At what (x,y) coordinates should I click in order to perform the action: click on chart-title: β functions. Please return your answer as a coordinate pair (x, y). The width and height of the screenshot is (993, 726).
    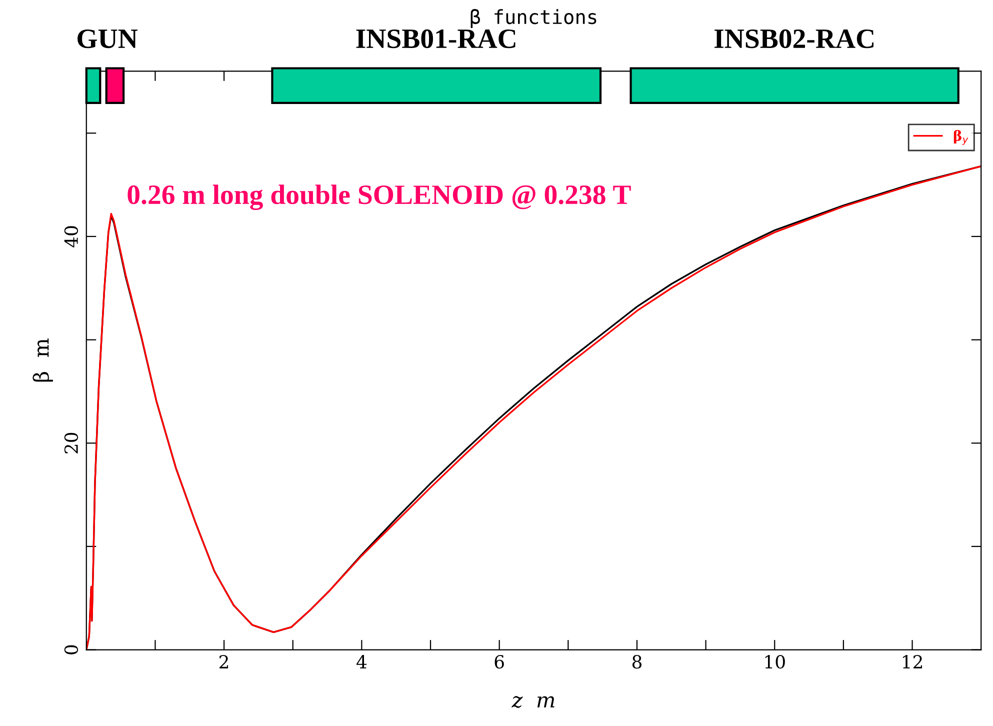
    Looking at the image, I should click on (533, 18).